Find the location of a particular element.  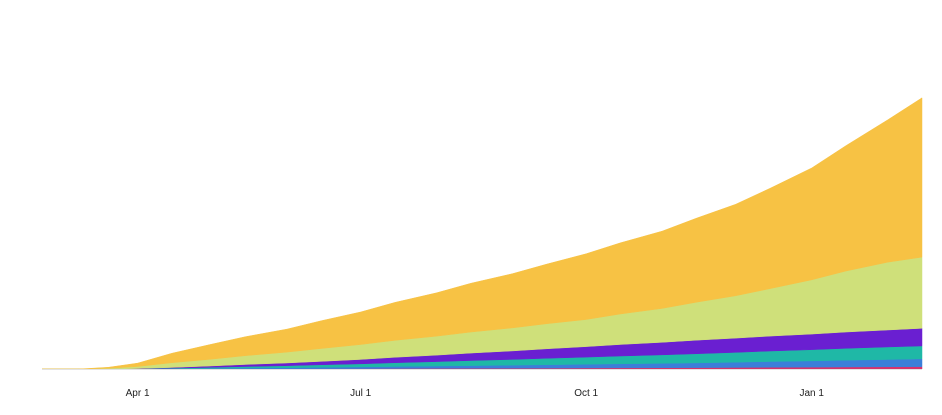

x-tick-label: Jul 1 is located at coordinates (361, 393).